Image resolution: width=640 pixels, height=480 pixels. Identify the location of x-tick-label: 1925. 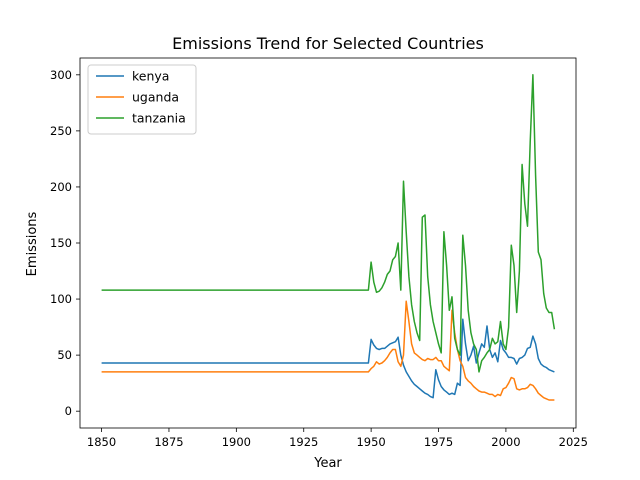
(303, 442).